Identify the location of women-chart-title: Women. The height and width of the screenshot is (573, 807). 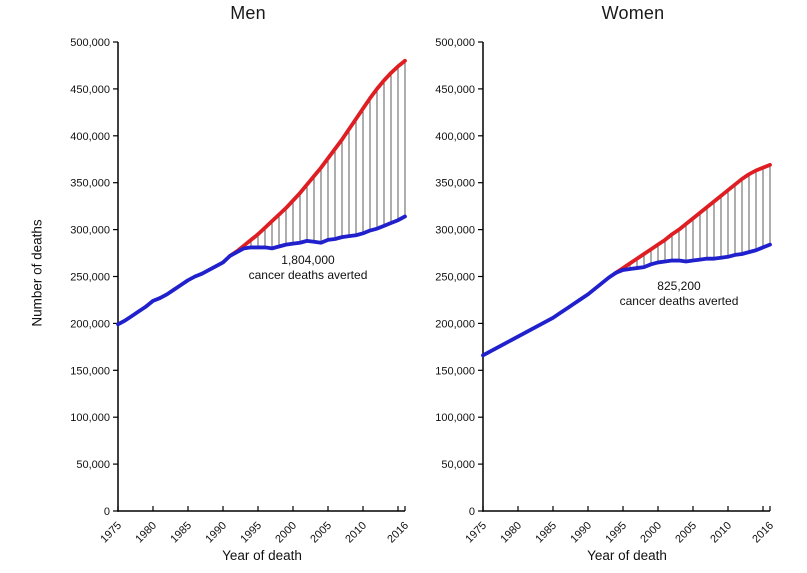
(633, 13).